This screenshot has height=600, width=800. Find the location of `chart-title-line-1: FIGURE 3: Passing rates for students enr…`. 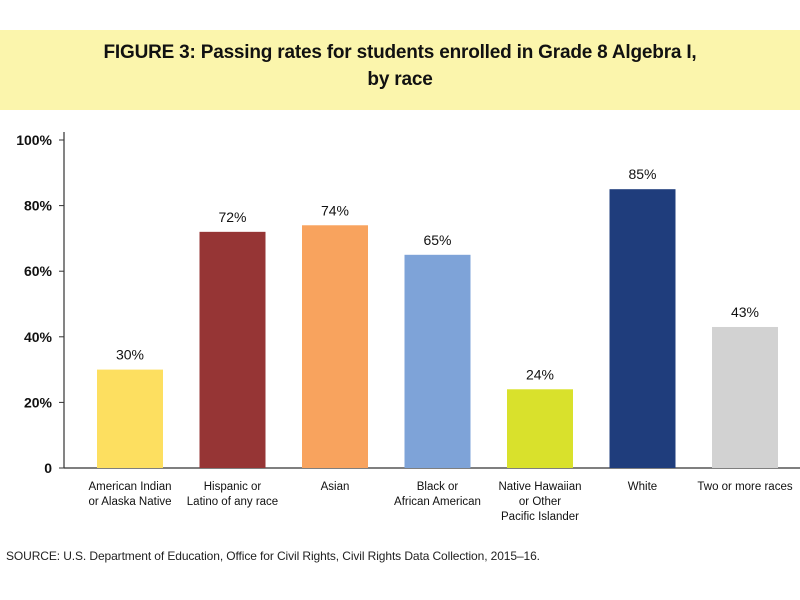

chart-title-line-1: FIGURE 3: Passing rates for students enr… is located at coordinates (400, 52).